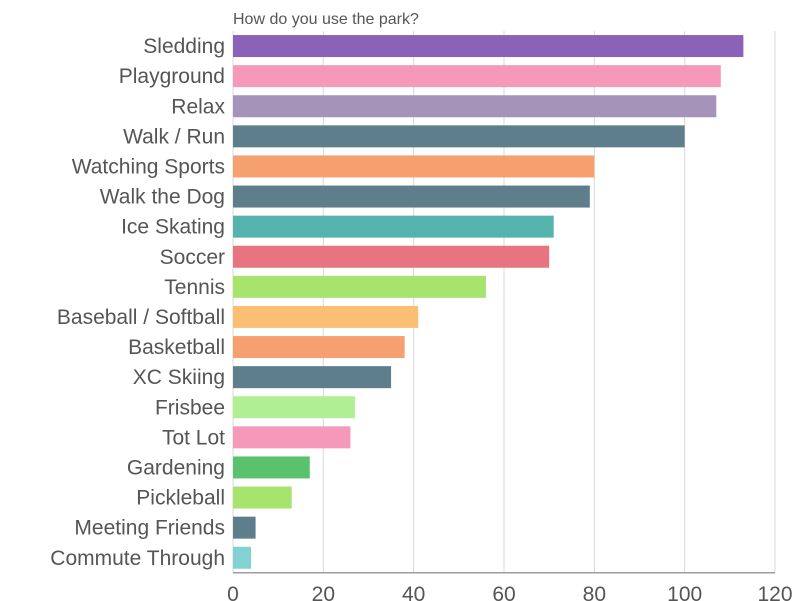 The width and height of the screenshot is (800, 601). I want to click on category-label: Gardening, so click(176, 467).